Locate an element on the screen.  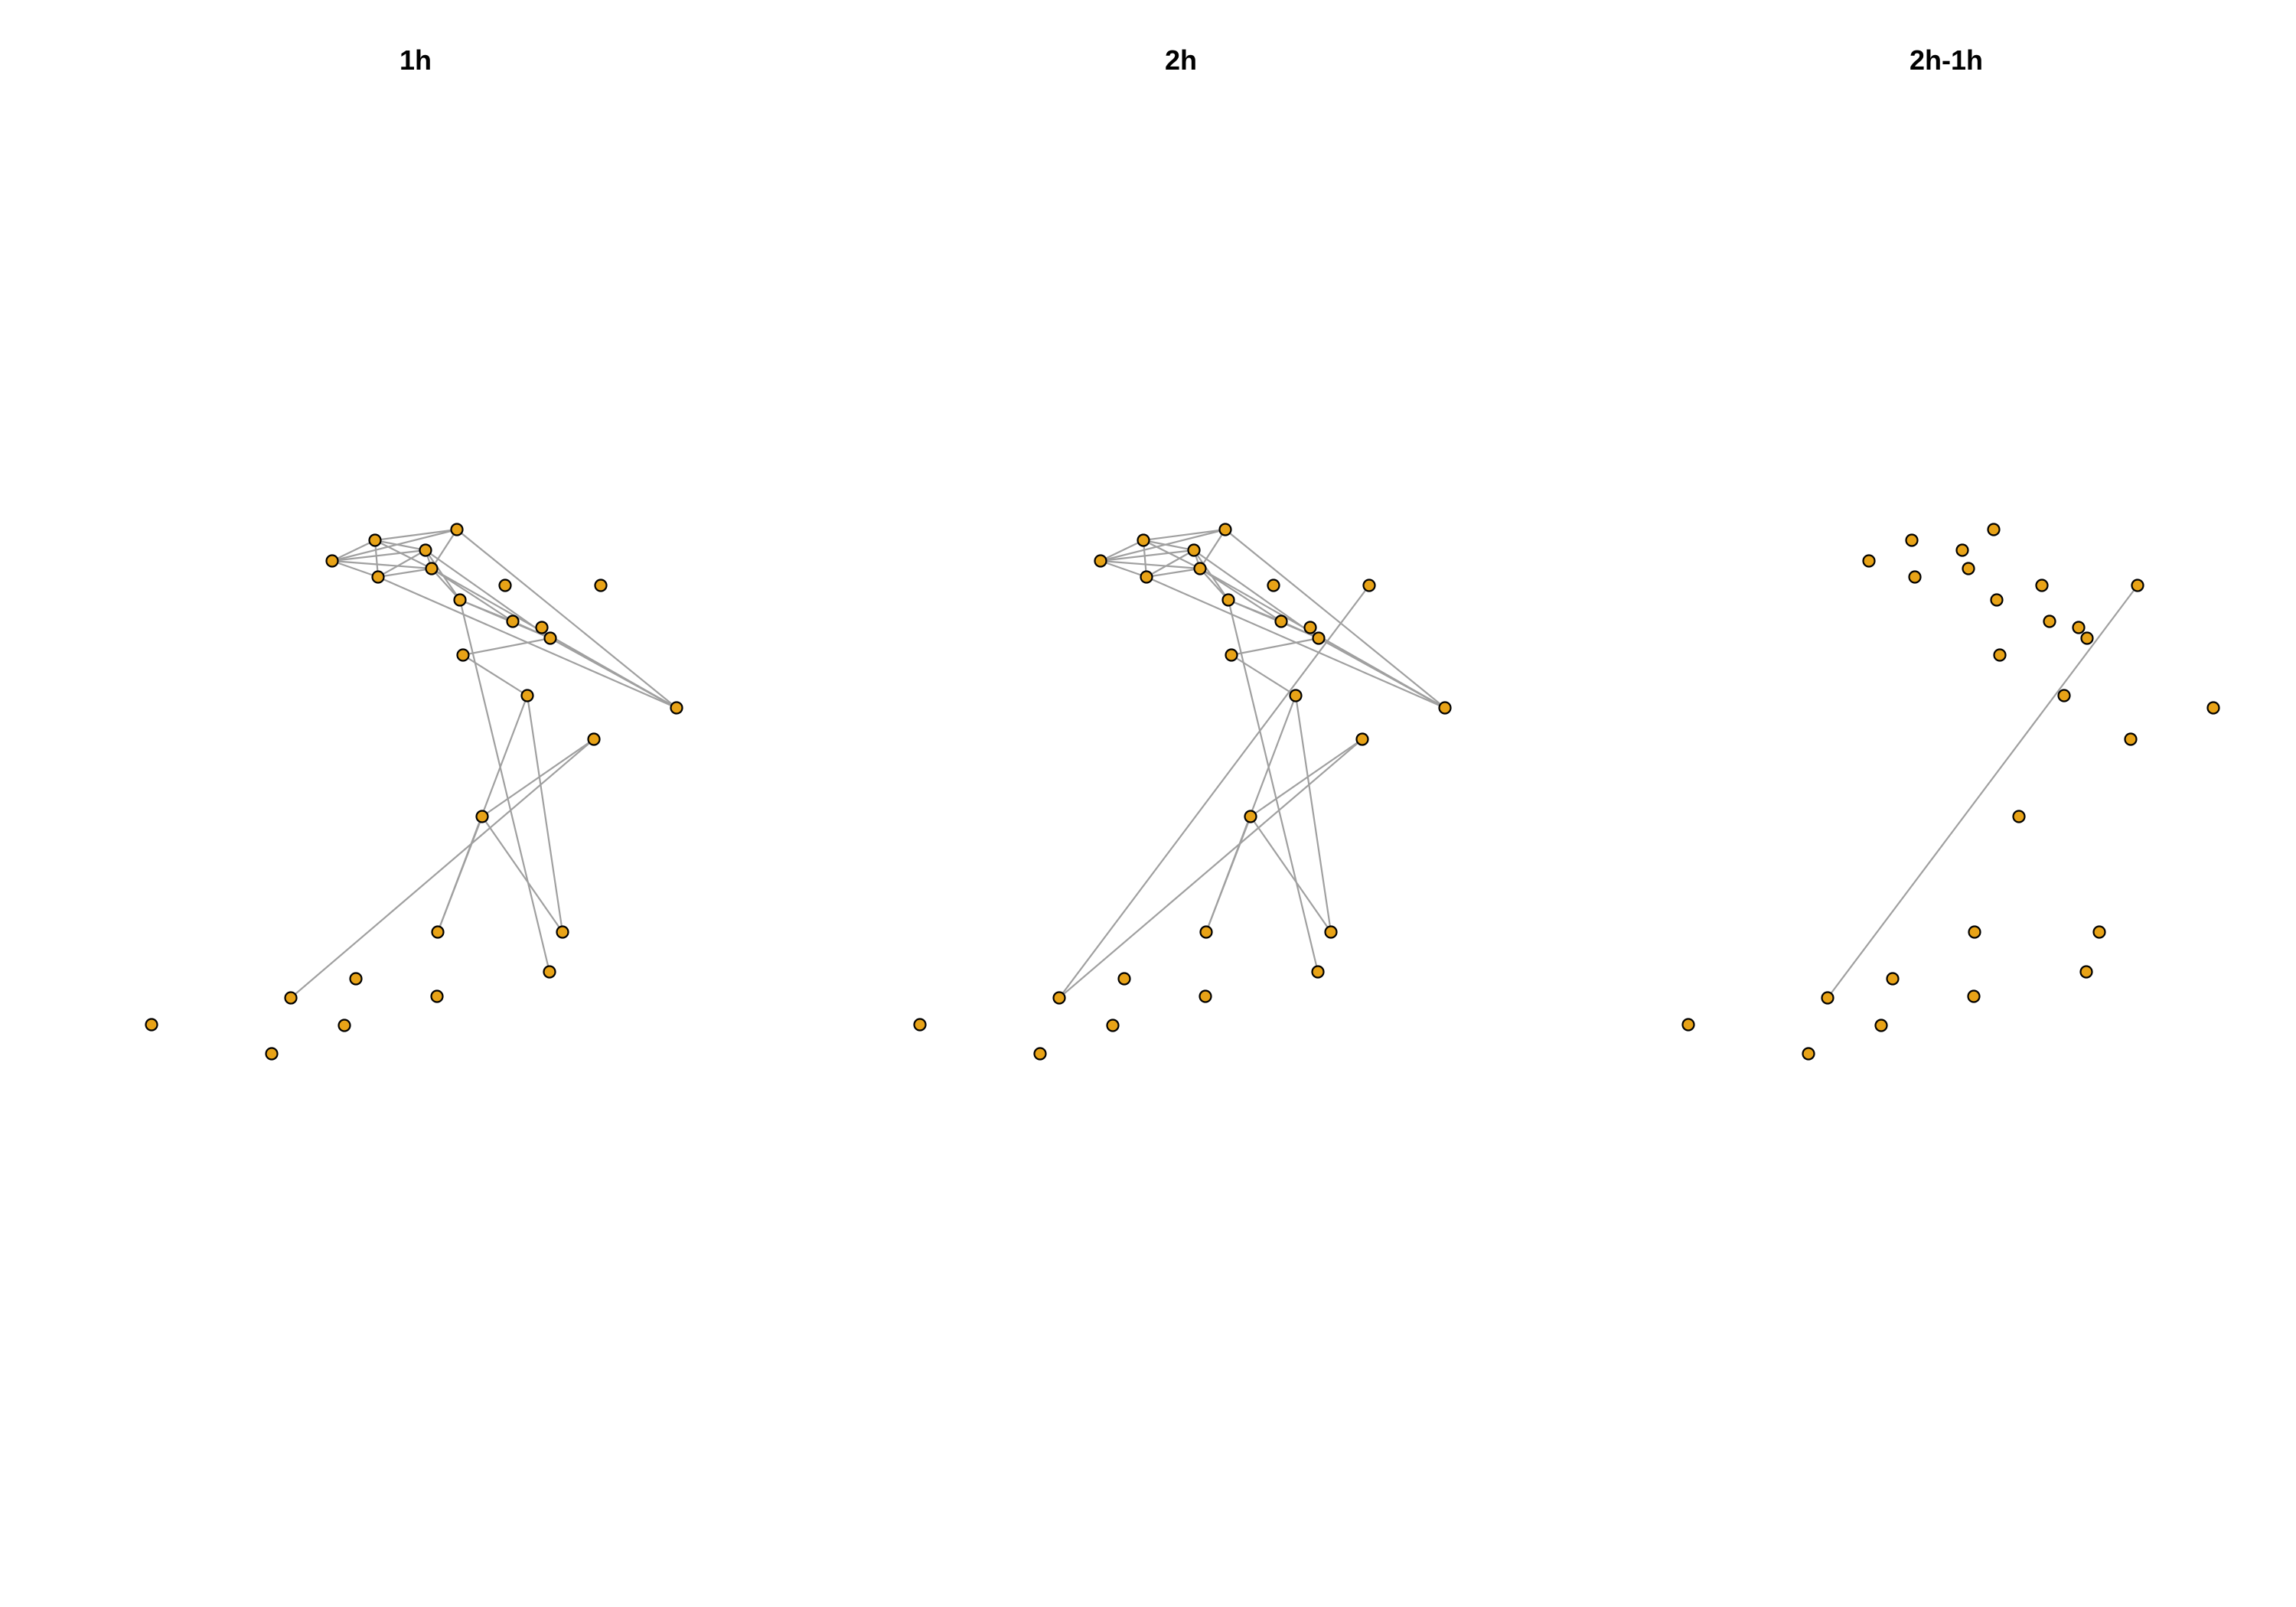
nodes-1h is located at coordinates (414, 792).